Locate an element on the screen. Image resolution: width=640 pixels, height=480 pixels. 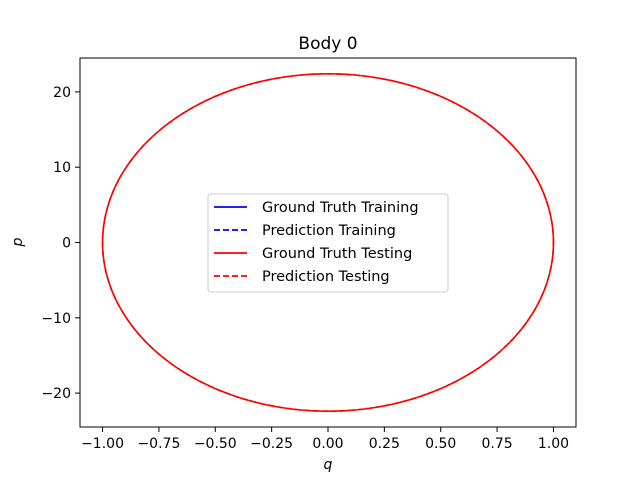
x-tick-label: −1.00 is located at coordinates (102, 444).